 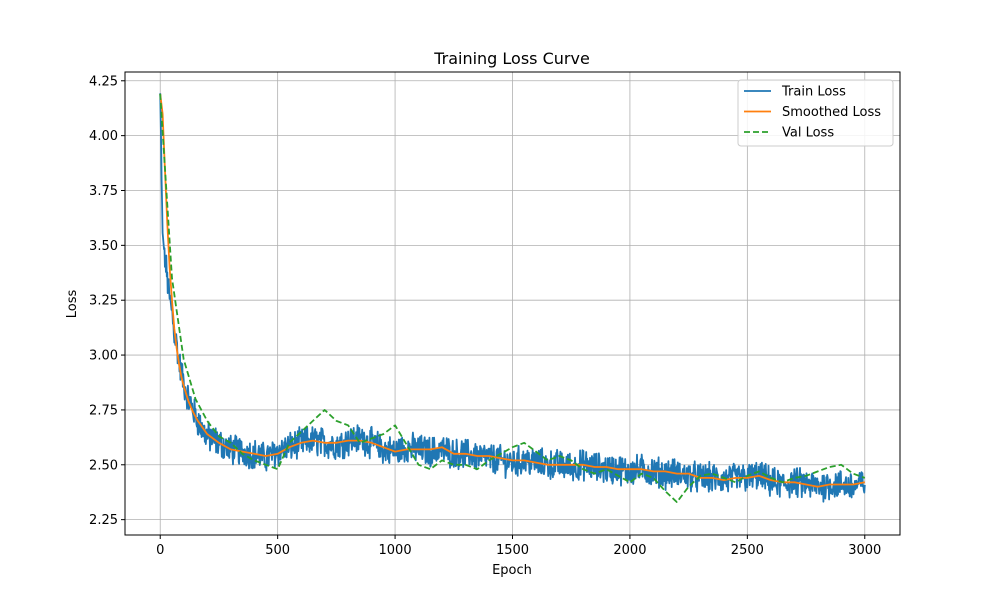 I want to click on x-tick-label: 1000, so click(x=395, y=550).